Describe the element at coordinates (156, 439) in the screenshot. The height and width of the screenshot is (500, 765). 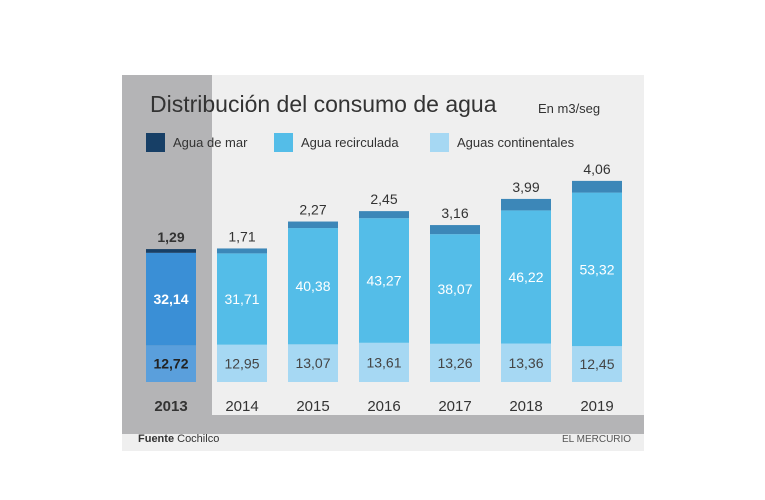
I see `source-label: Fuente` at that location.